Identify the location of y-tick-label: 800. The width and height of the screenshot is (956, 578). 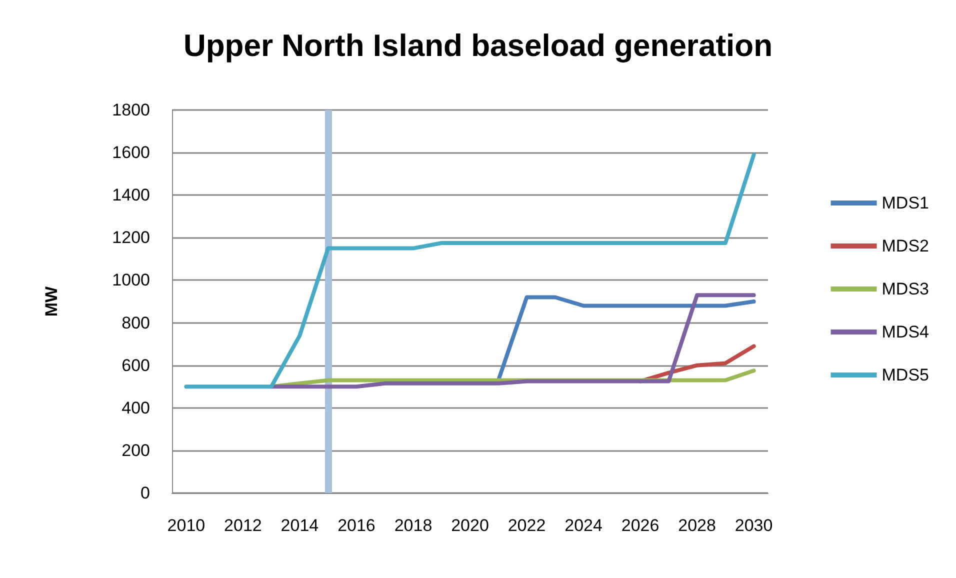
(136, 322).